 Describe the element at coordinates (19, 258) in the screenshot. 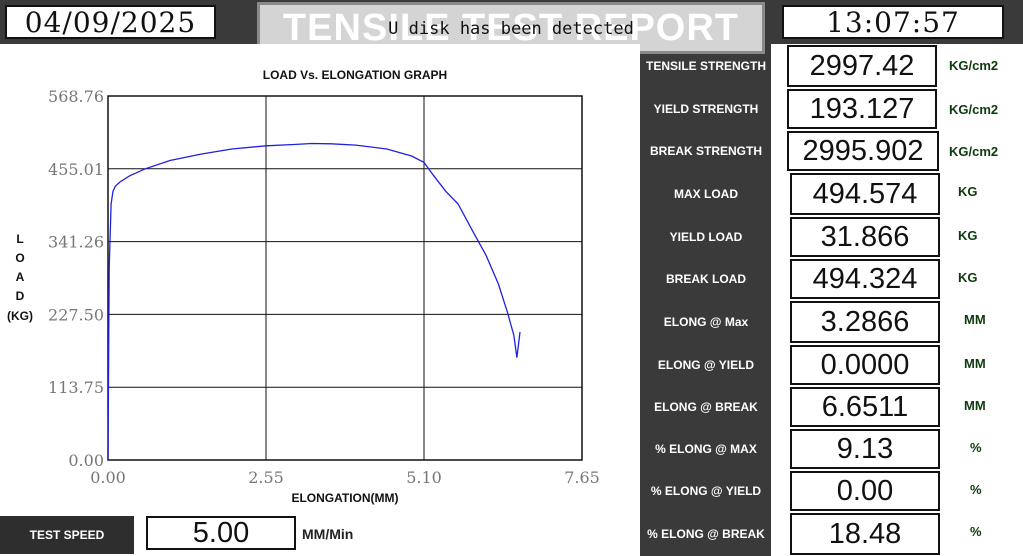

I see `y-axis-label-letter: O` at that location.